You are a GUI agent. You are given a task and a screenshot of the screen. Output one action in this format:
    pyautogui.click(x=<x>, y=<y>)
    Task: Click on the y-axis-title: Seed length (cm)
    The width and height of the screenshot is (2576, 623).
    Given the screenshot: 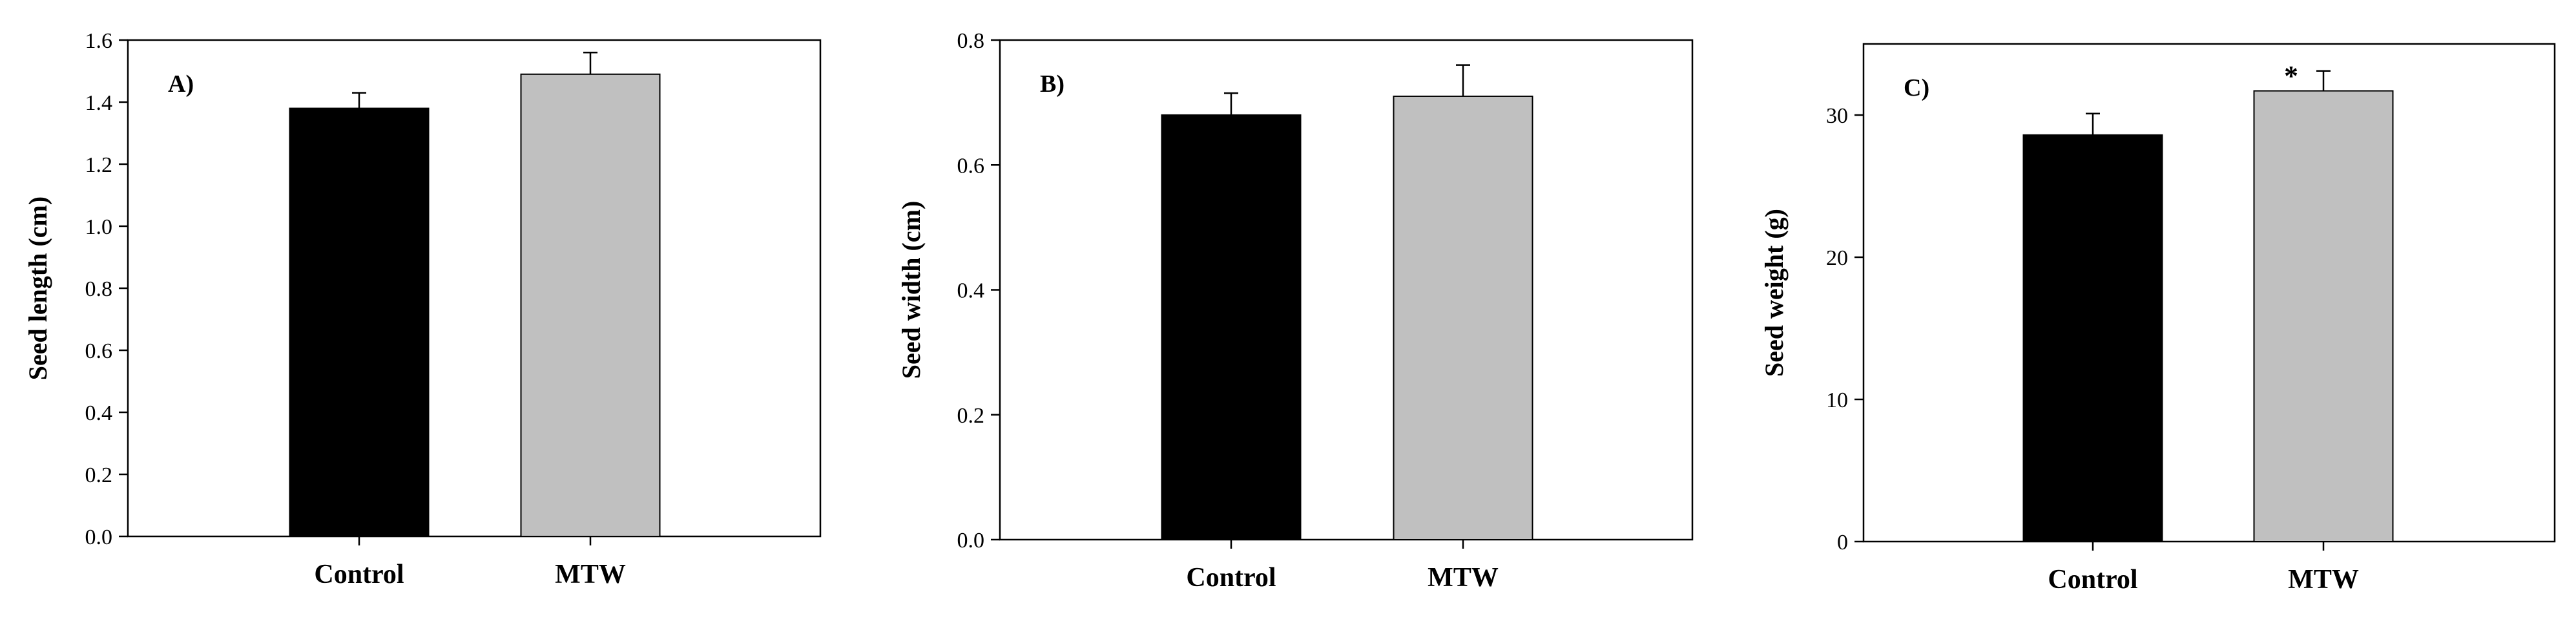 What is the action you would take?
    pyautogui.click(x=37, y=288)
    